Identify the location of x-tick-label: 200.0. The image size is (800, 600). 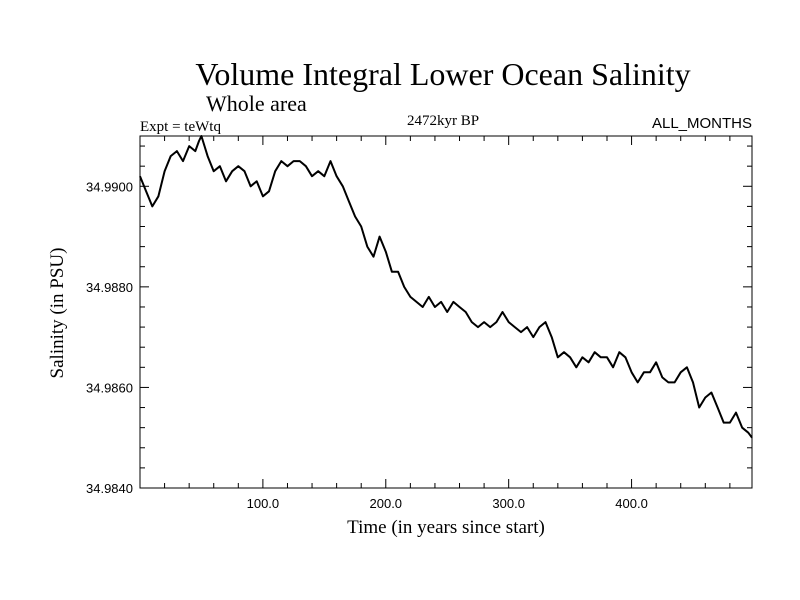
(386, 503).